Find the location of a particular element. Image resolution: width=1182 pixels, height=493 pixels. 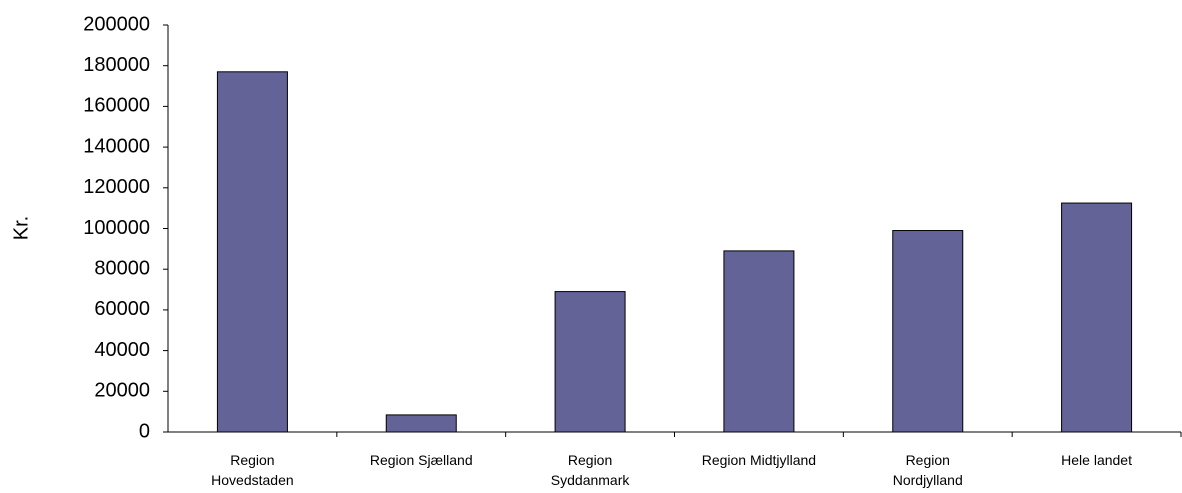

y-tick-label: 200000 is located at coordinates (116, 24).